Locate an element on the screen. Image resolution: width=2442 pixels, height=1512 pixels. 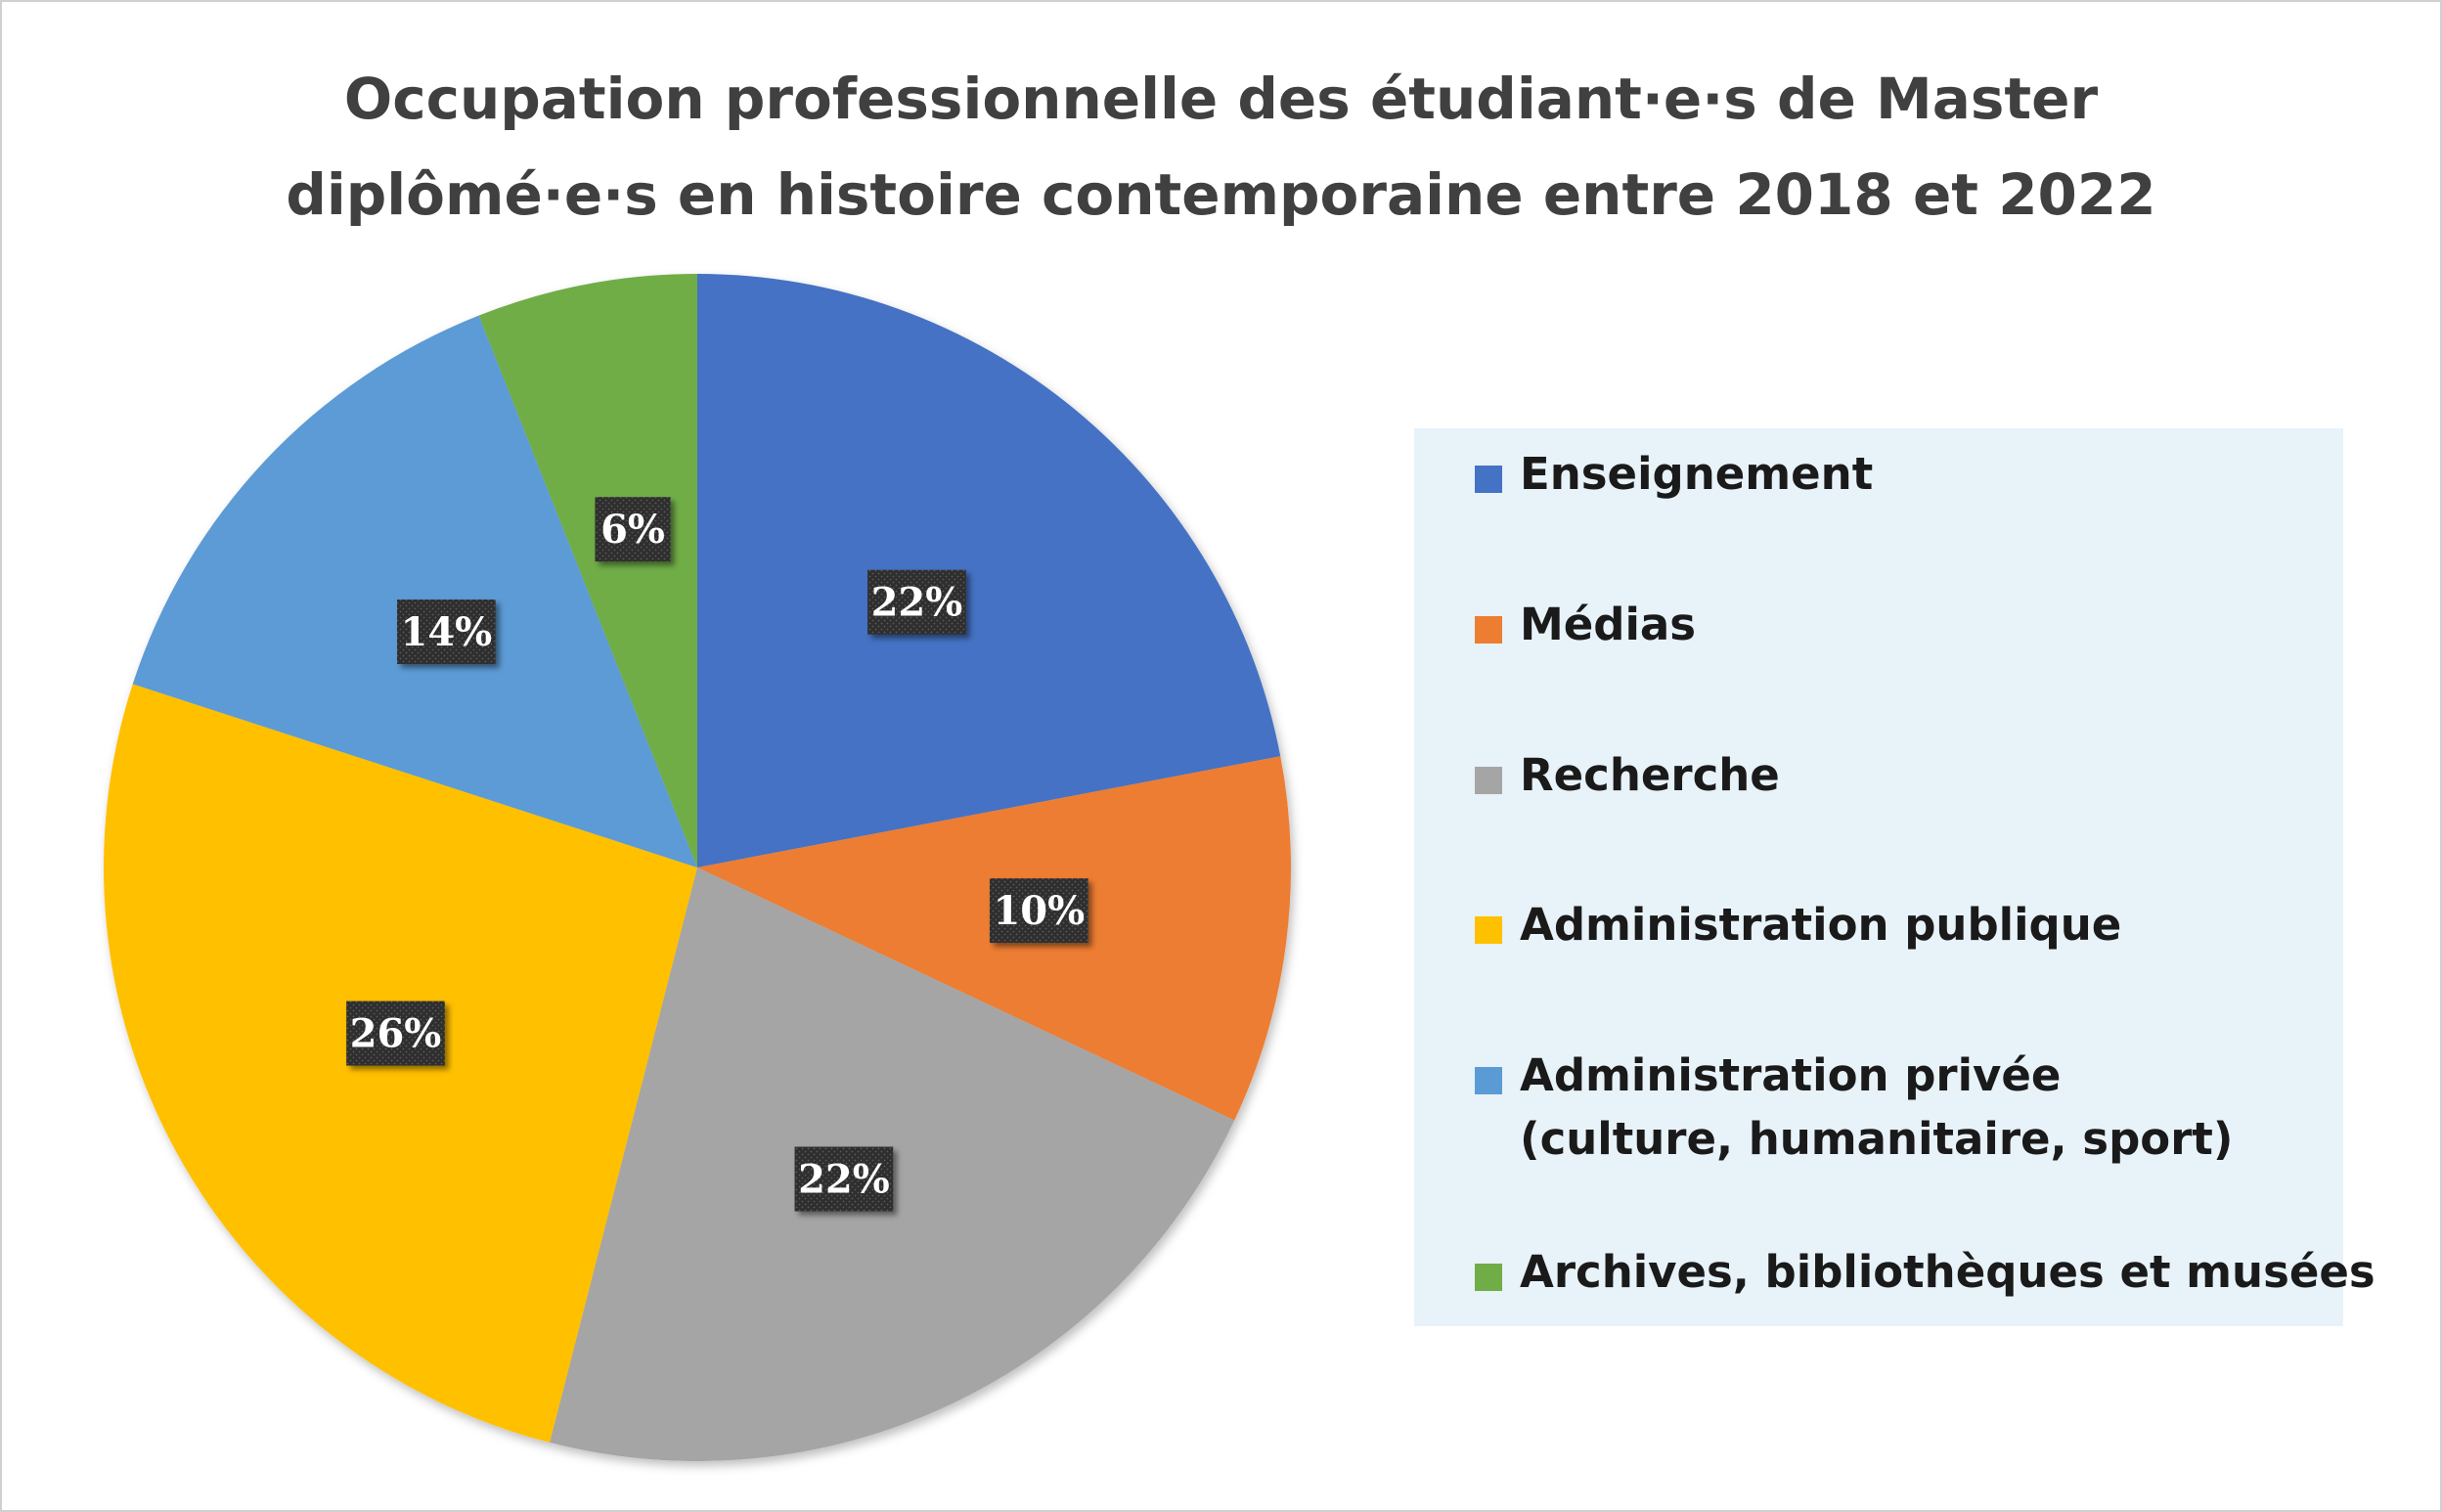
legend-label: (culture, humanitaire, sport) is located at coordinates (1877, 1139).